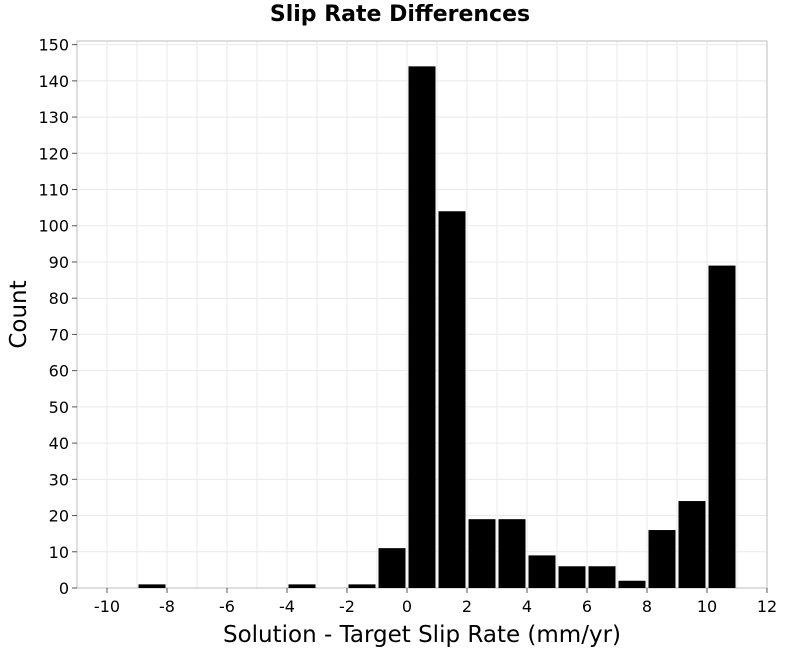 The width and height of the screenshot is (800, 650). I want to click on x-tick-label: -2, so click(347, 606).